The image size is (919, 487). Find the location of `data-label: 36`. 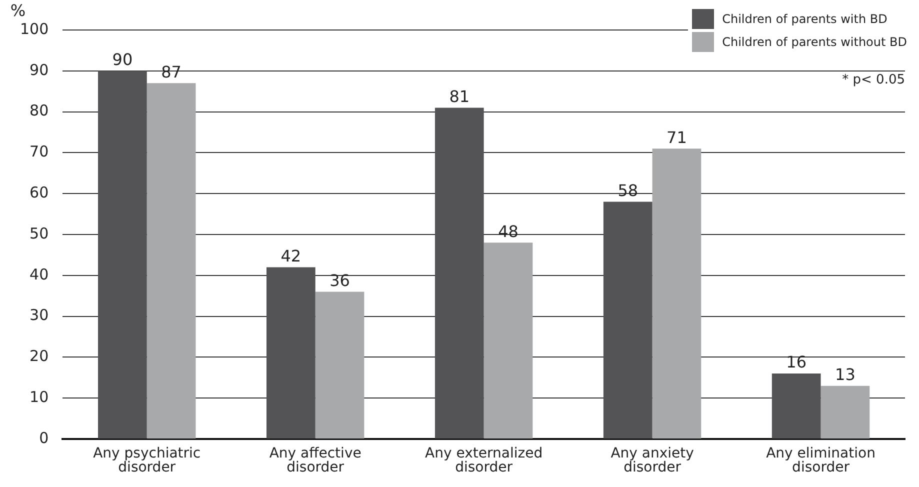

data-label: 36 is located at coordinates (340, 280).